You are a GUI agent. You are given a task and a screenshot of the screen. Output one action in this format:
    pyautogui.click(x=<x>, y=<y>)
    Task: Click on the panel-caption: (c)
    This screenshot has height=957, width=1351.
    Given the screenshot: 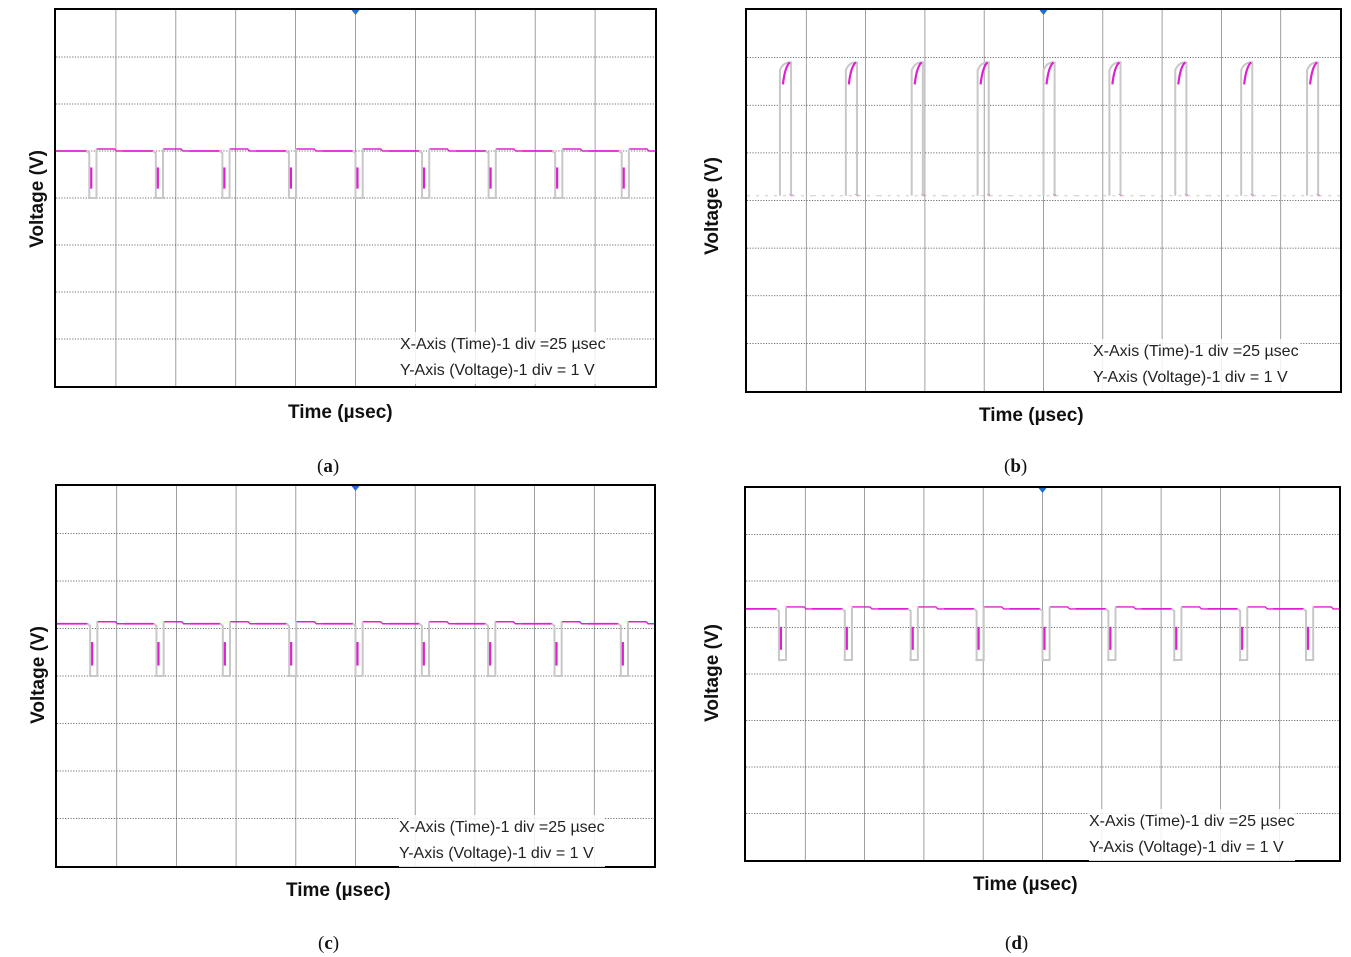 What is the action you would take?
    pyautogui.click(x=329, y=943)
    